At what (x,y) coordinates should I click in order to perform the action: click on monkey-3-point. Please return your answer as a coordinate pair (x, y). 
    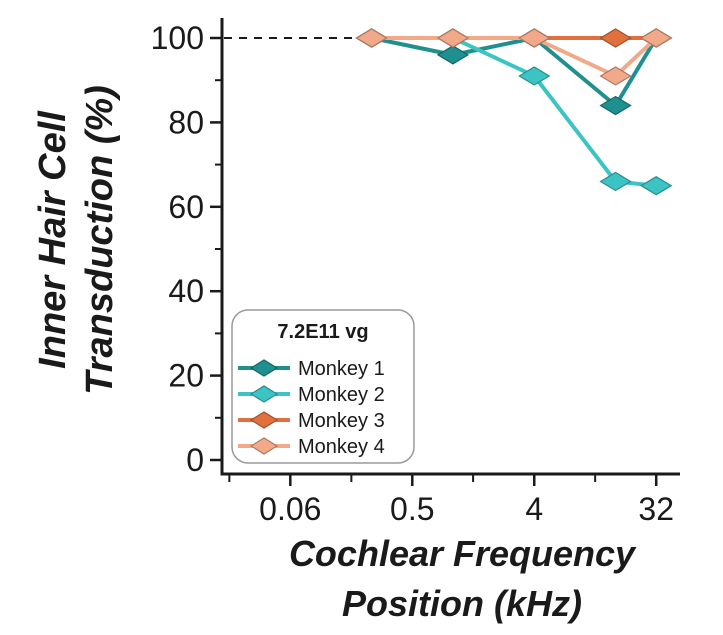
    Looking at the image, I should click on (615, 38).